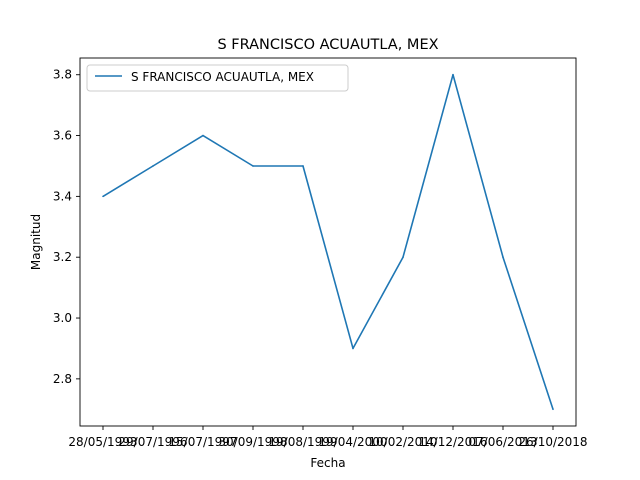 This screenshot has height=480, width=640. What do you see at coordinates (36, 242) in the screenshot?
I see `y-axis-label: Magnitud` at bounding box center [36, 242].